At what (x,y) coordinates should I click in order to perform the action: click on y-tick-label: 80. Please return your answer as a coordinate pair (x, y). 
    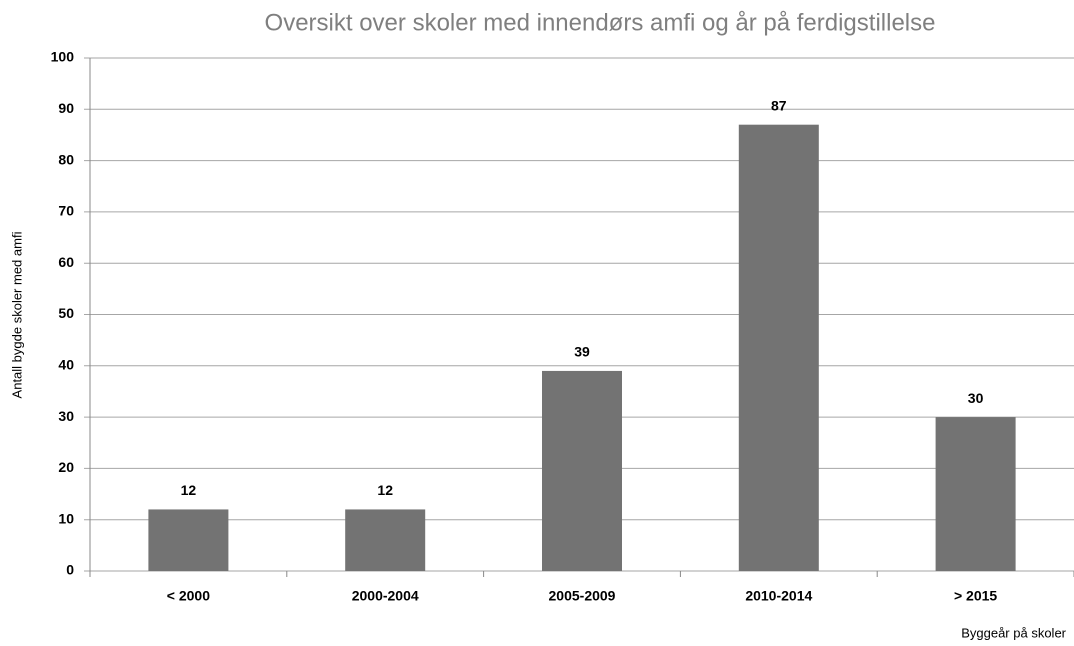
    Looking at the image, I should click on (66, 159).